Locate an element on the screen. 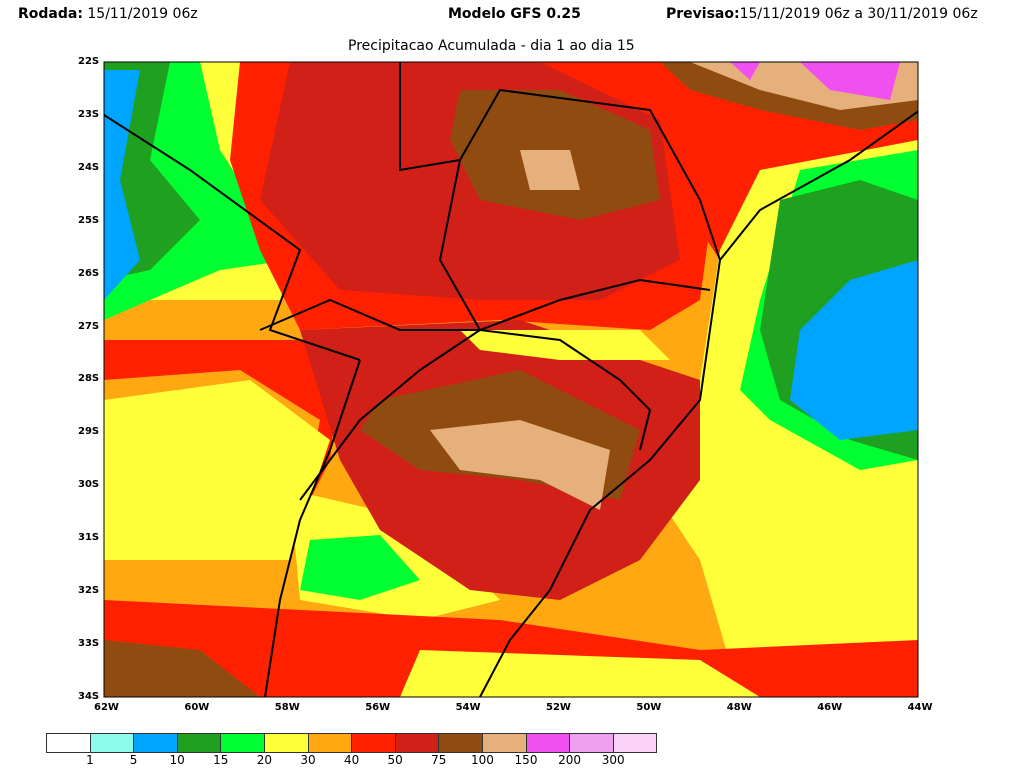 Image resolution: width=1024 pixels, height=770 pixels. lat-tick: 25S is located at coordinates (89, 220).